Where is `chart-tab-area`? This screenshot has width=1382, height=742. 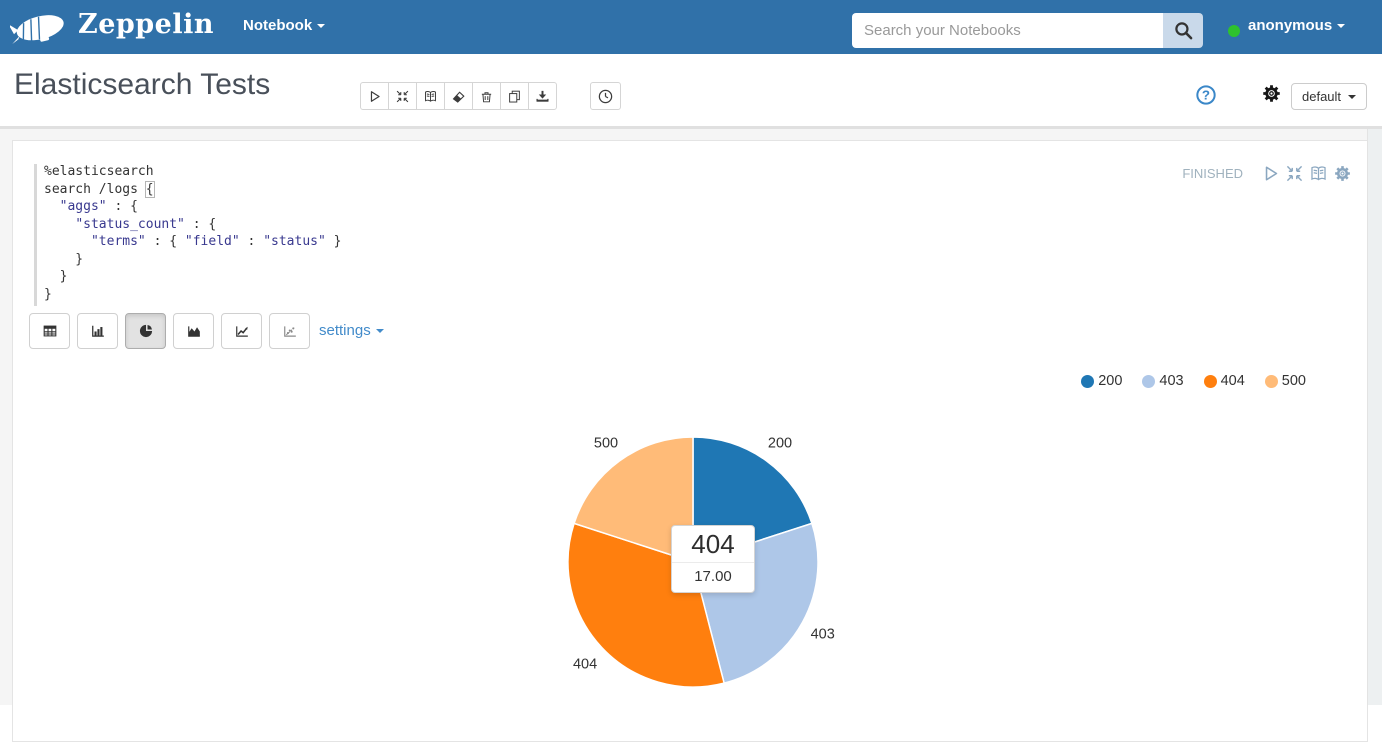 chart-tab-area is located at coordinates (193, 331).